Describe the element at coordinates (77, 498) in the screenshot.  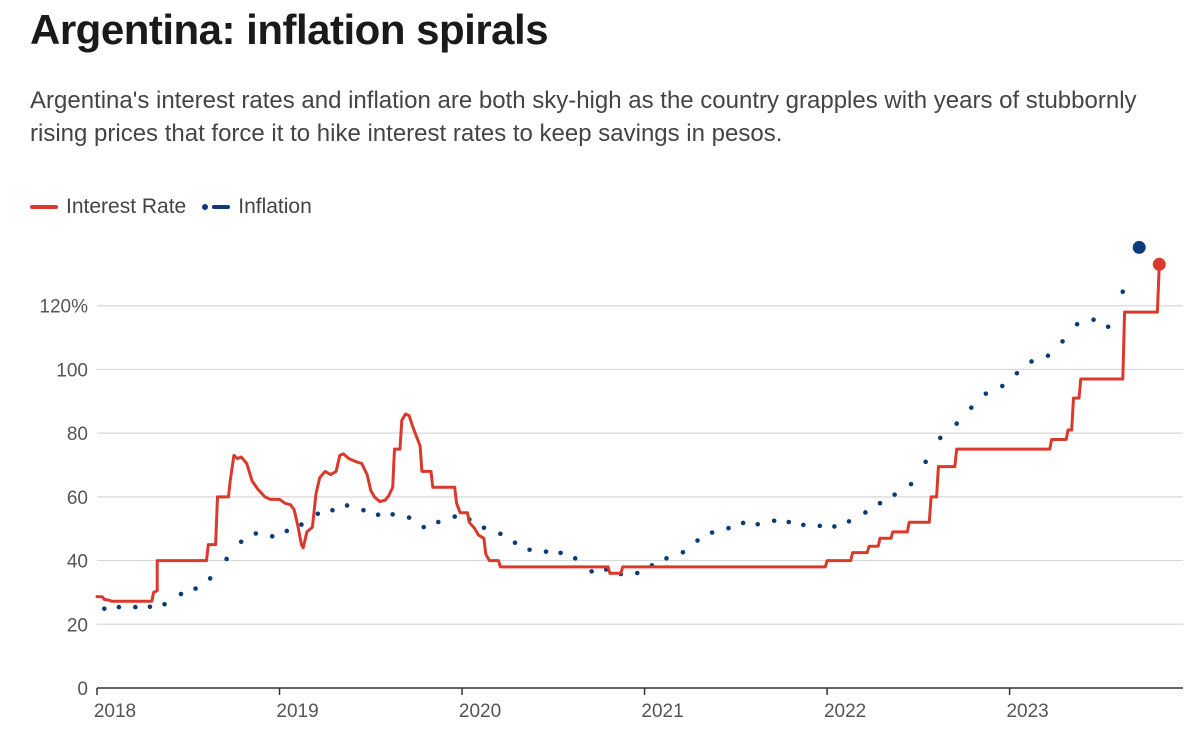
I see `y-tick-label: 60` at that location.